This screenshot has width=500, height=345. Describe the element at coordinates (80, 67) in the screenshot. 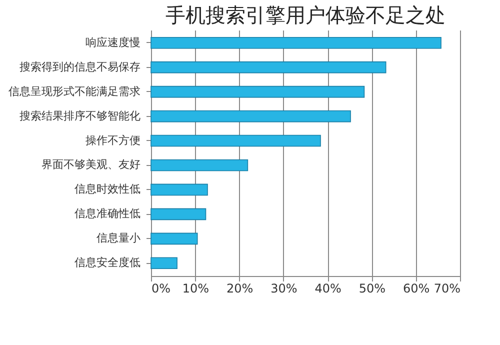

I see `y-tick-label: 搜索得到的信息不易保存` at that location.